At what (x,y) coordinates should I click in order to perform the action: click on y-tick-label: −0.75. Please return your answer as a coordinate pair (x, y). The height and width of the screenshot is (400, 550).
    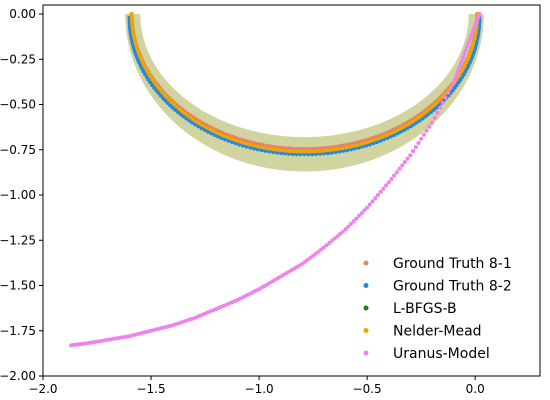
    Looking at the image, I should click on (18, 150).